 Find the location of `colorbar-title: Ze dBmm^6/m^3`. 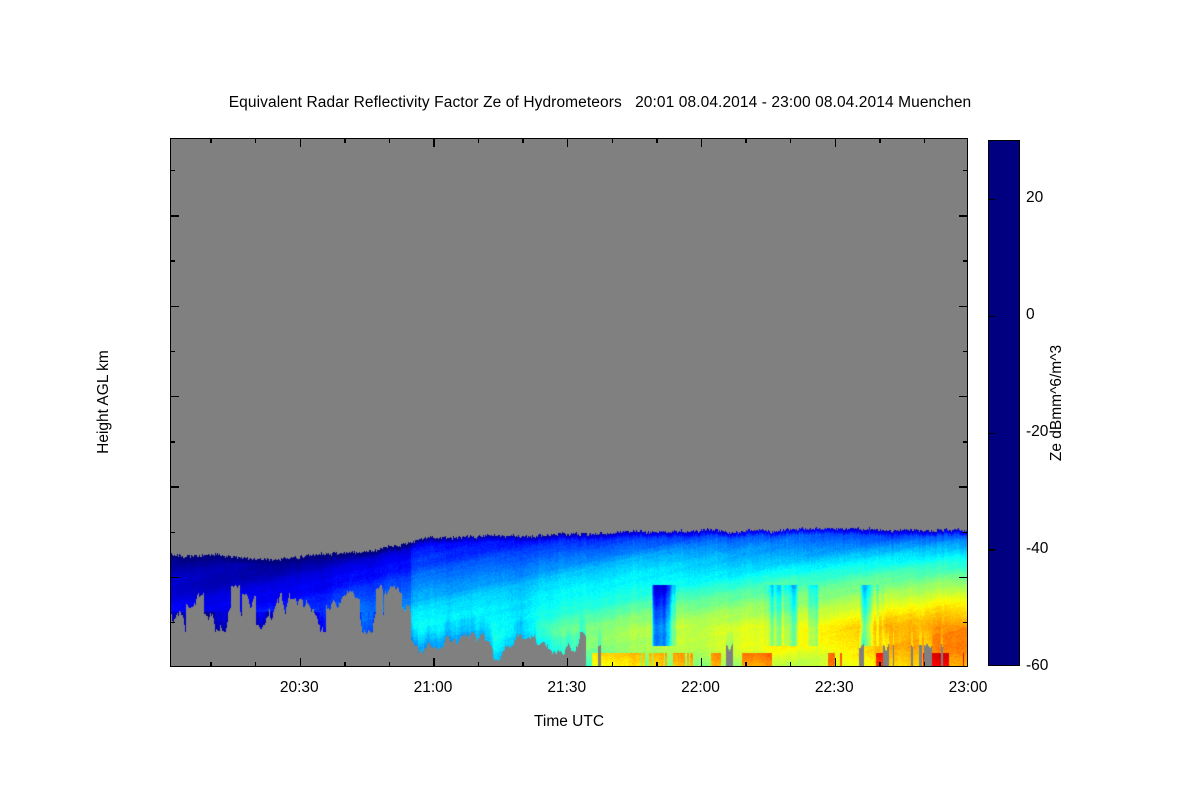

colorbar-title: Ze dBmm^6/m^3 is located at coordinates (1056, 403).